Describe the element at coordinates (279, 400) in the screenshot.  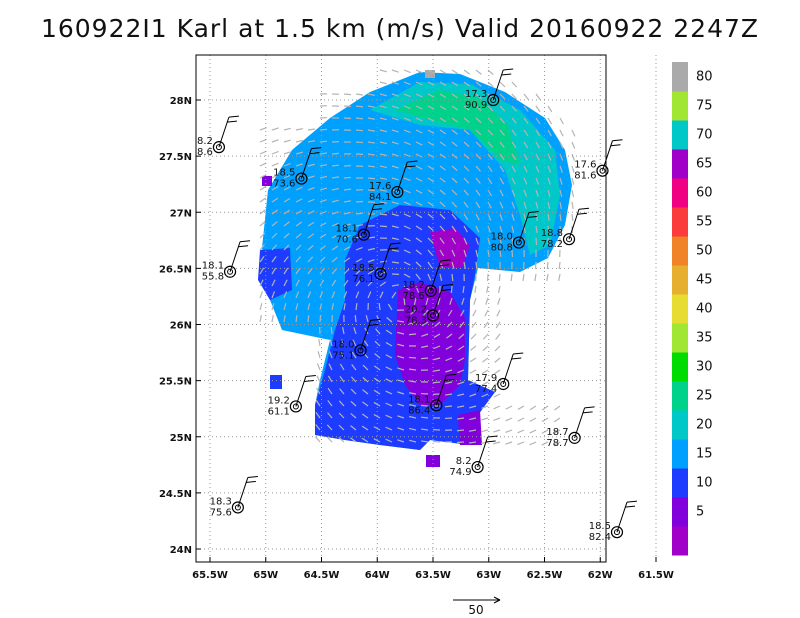
I see `station-label-top: 19.2` at that location.